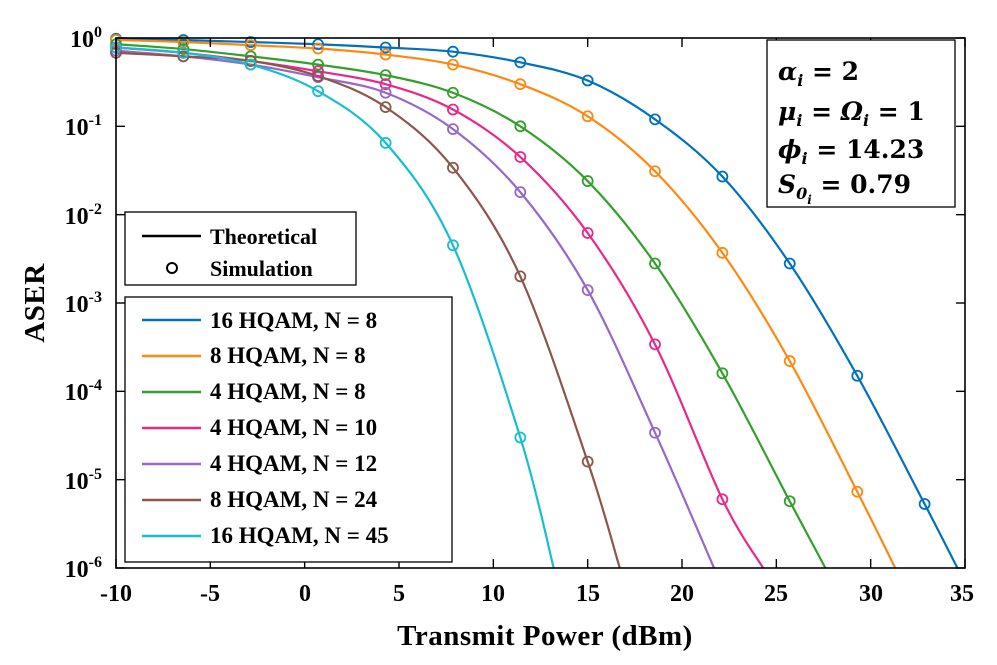 The image size is (997, 665). What do you see at coordinates (588, 594) in the screenshot?
I see `x-tick-label: 15` at bounding box center [588, 594].